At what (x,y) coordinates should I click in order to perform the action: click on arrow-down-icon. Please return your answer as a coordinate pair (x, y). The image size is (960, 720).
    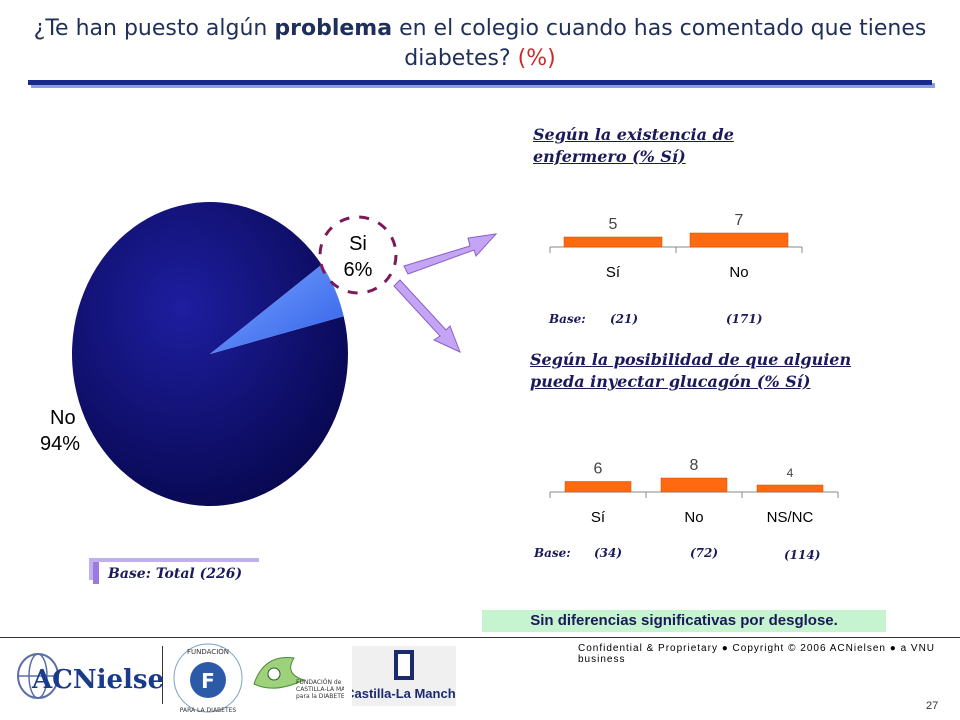
    Looking at the image, I should click on (427, 316).